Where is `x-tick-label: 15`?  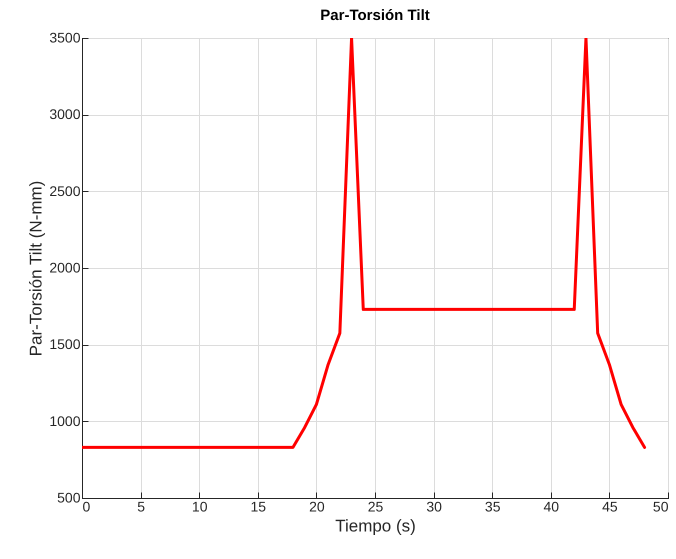 x-tick-label: 15 is located at coordinates (258, 506).